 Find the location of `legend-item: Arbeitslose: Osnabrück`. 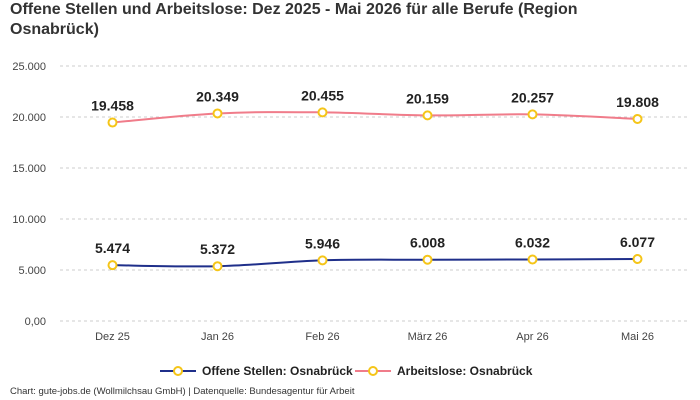

legend-item: Arbeitslose: Osnabrück is located at coordinates (444, 371).